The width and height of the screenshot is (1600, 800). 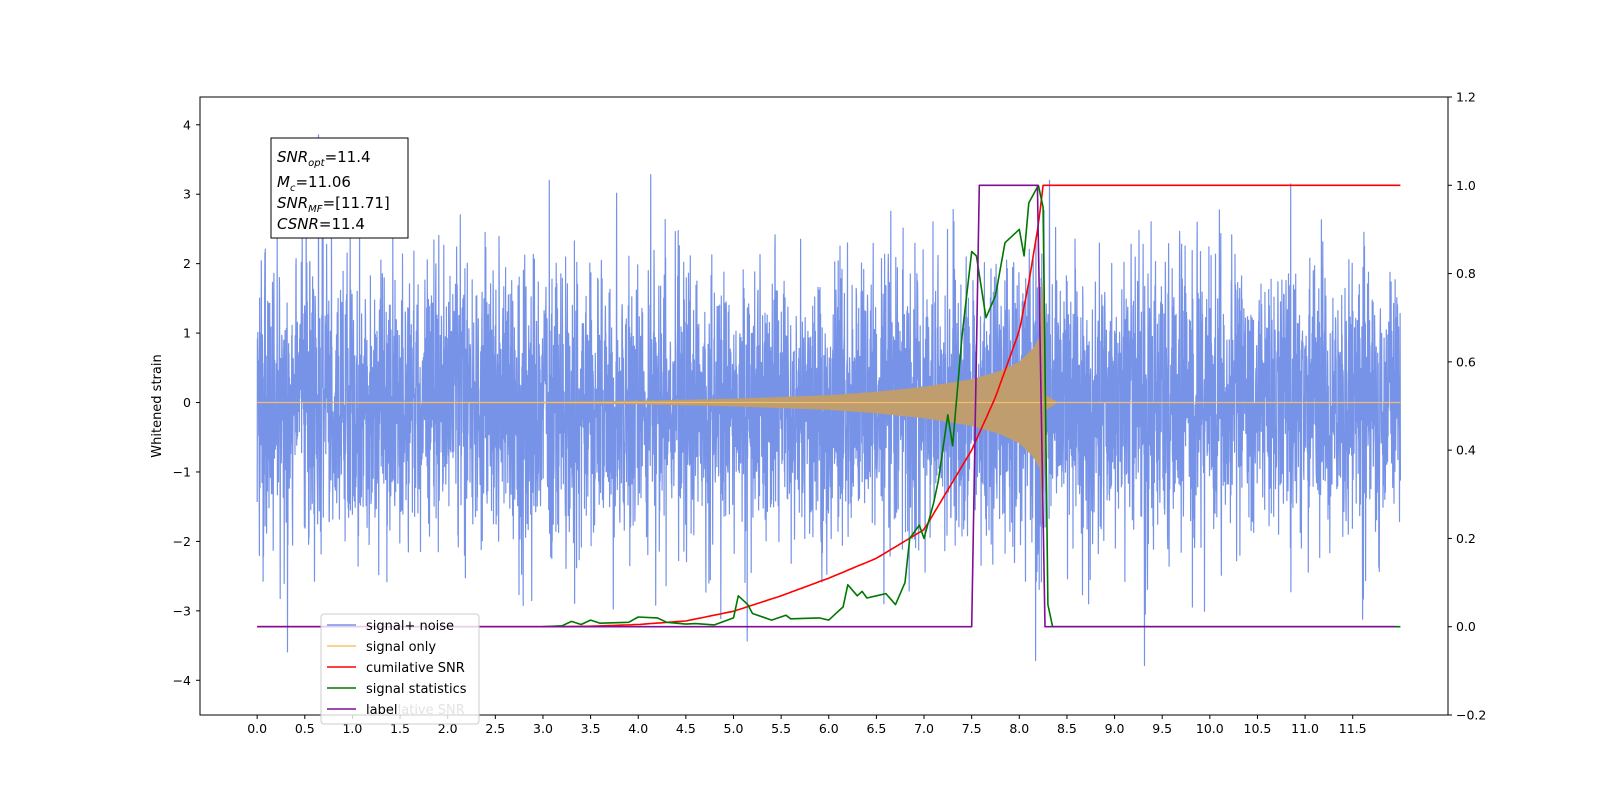 I want to click on y-tick-label: −3, so click(x=182, y=610).